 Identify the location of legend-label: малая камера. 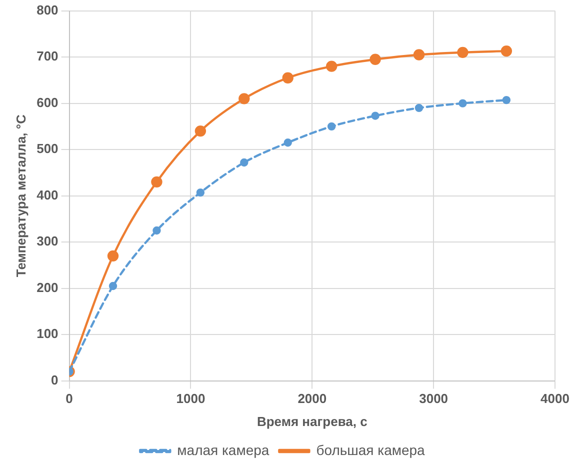
(223, 450).